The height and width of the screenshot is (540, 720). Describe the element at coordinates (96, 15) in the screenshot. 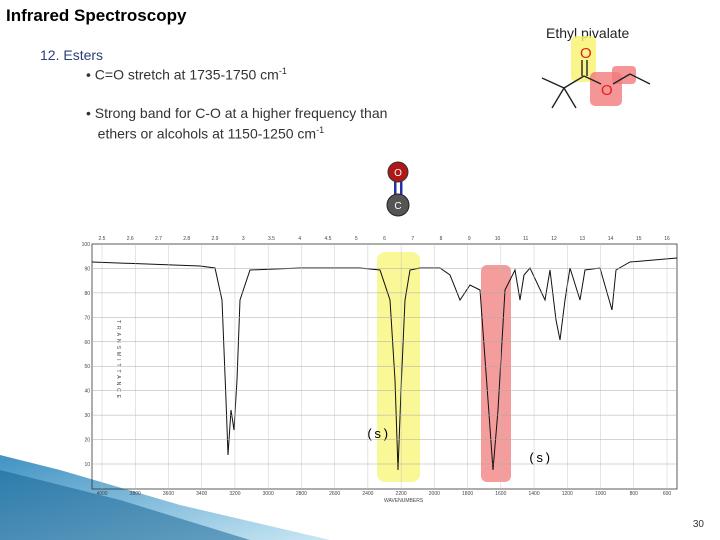

I see `slide-title: Infrared Spectroscopy` at that location.